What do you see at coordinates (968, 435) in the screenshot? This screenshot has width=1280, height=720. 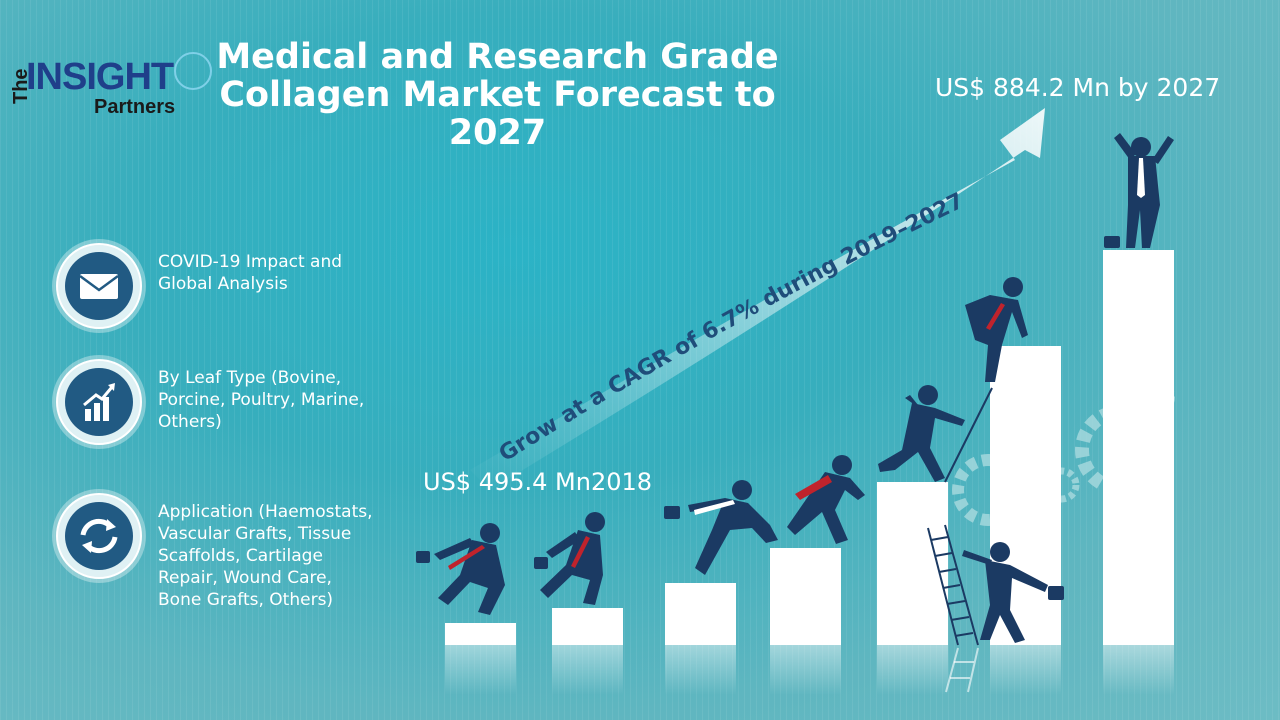 I see `ladder-pole` at bounding box center [968, 435].